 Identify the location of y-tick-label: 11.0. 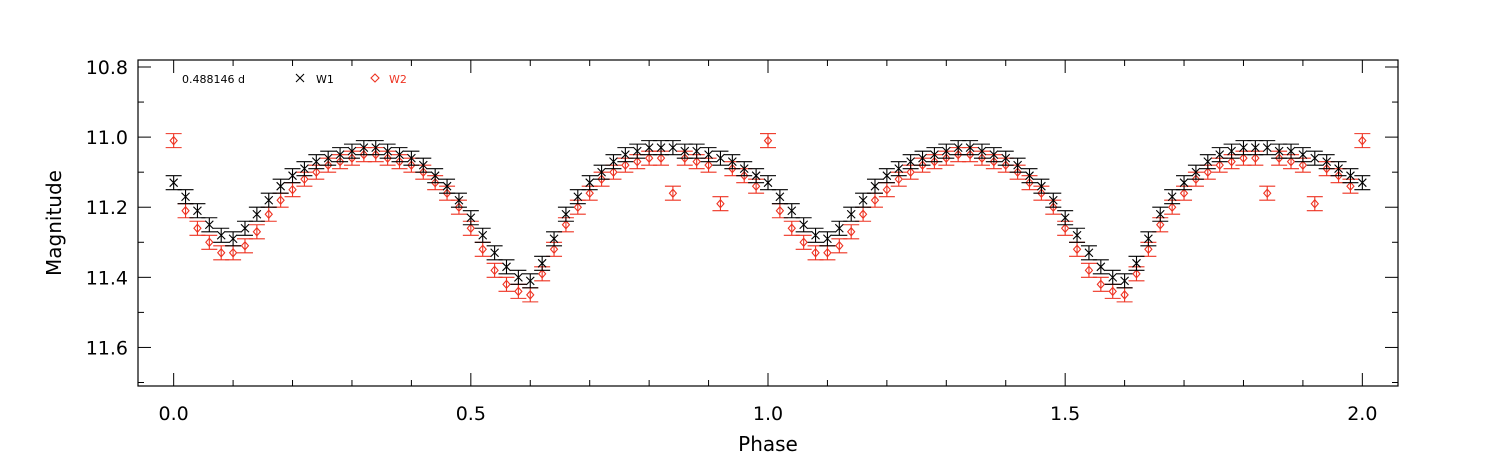
(107, 138).